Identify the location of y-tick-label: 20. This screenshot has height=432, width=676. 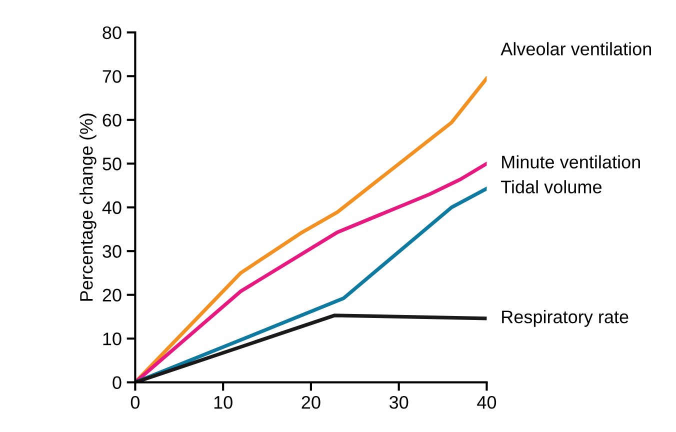
(112, 295).